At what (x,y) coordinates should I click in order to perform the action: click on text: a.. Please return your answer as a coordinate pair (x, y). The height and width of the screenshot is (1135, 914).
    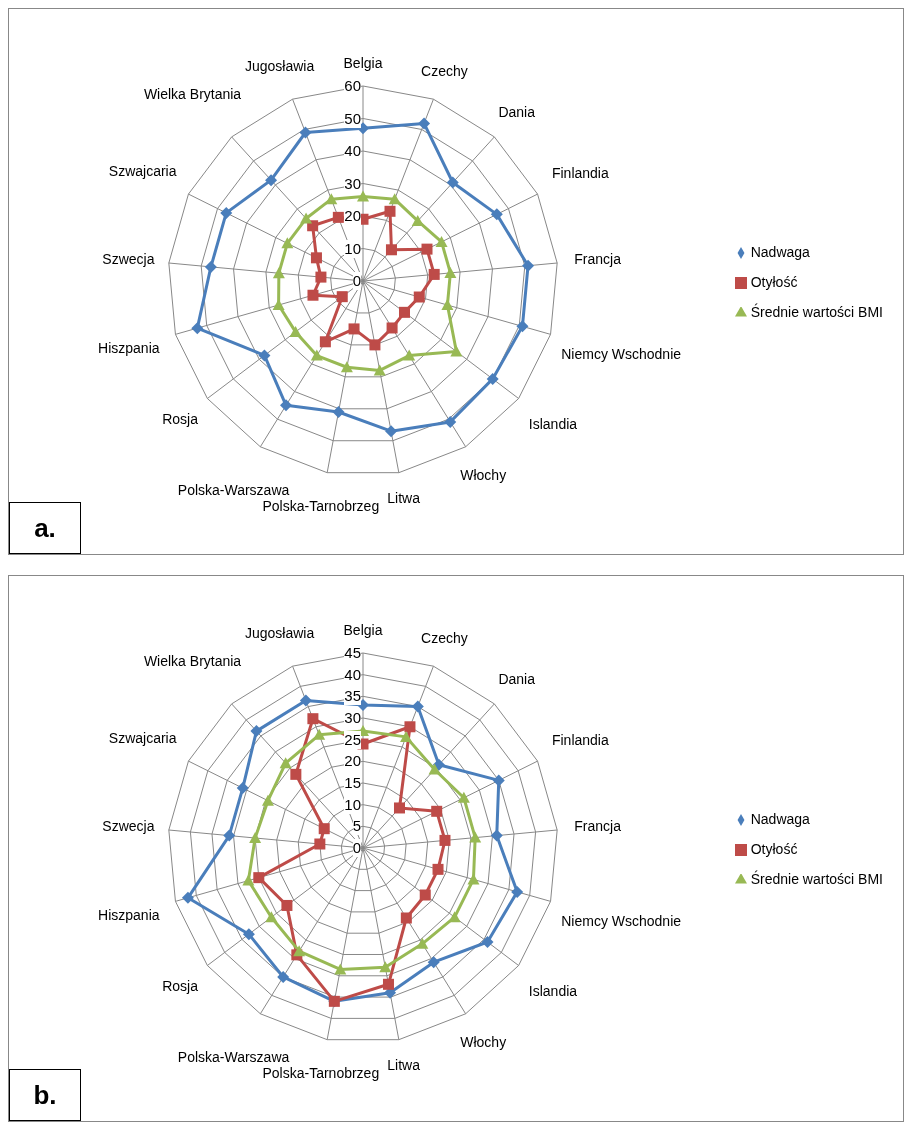
    Looking at the image, I should click on (45, 528).